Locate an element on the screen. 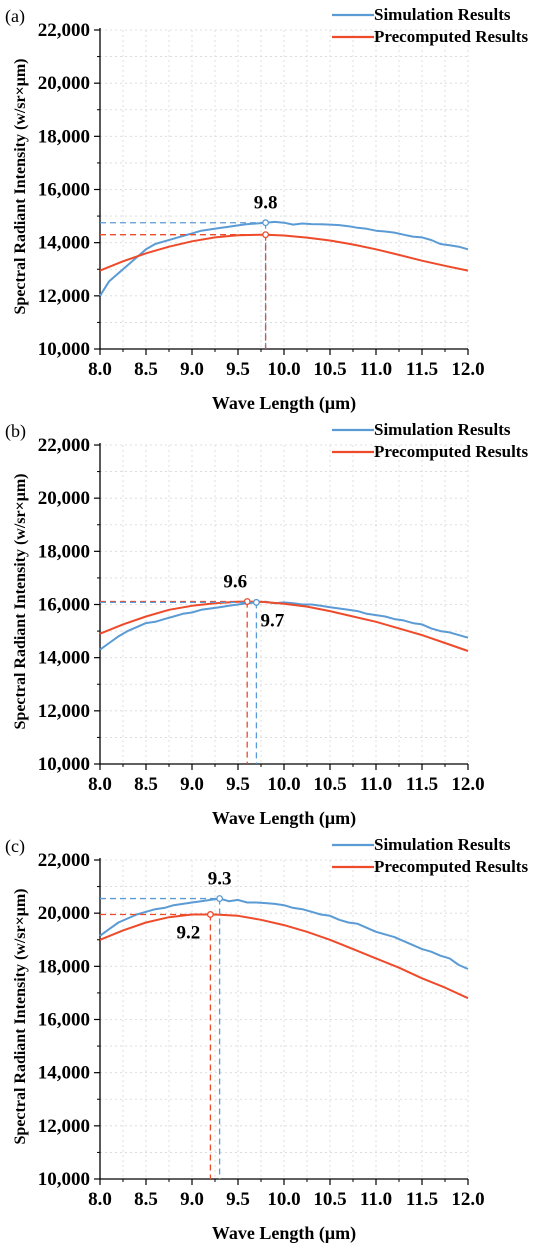 This screenshot has height=1246, width=550. panel-label: (b) is located at coordinates (15, 431).